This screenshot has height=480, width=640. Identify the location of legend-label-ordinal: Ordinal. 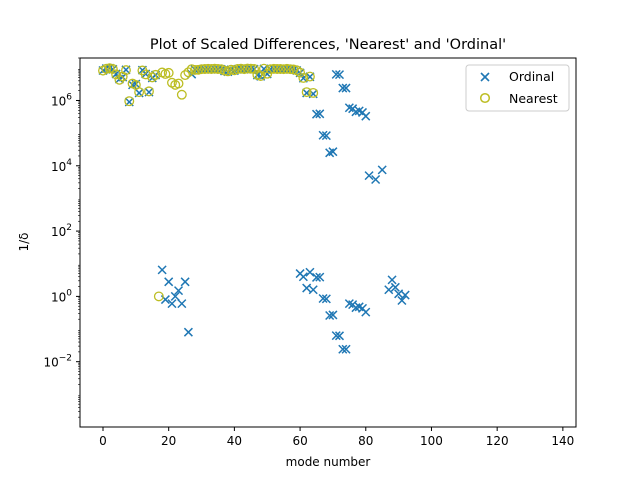
(531, 76).